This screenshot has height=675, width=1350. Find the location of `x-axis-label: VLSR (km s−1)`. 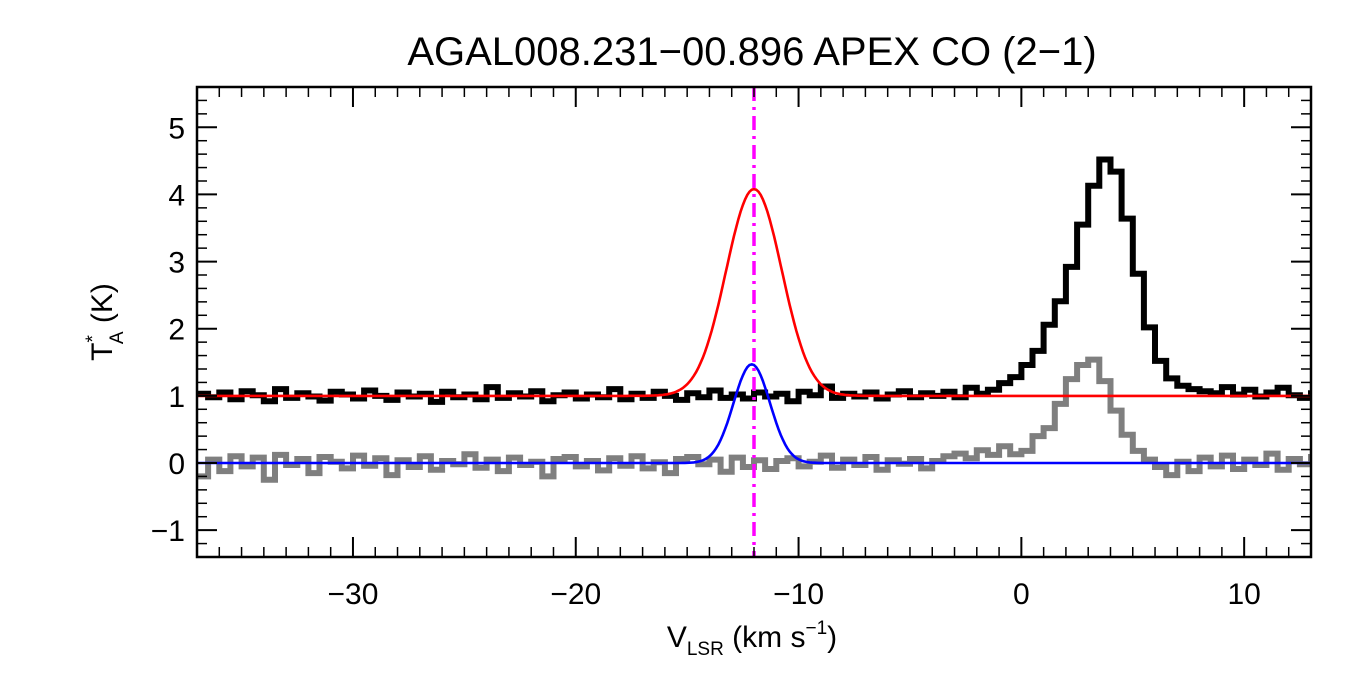

x-axis-label: VLSR (km s−1) is located at coordinates (752, 639).